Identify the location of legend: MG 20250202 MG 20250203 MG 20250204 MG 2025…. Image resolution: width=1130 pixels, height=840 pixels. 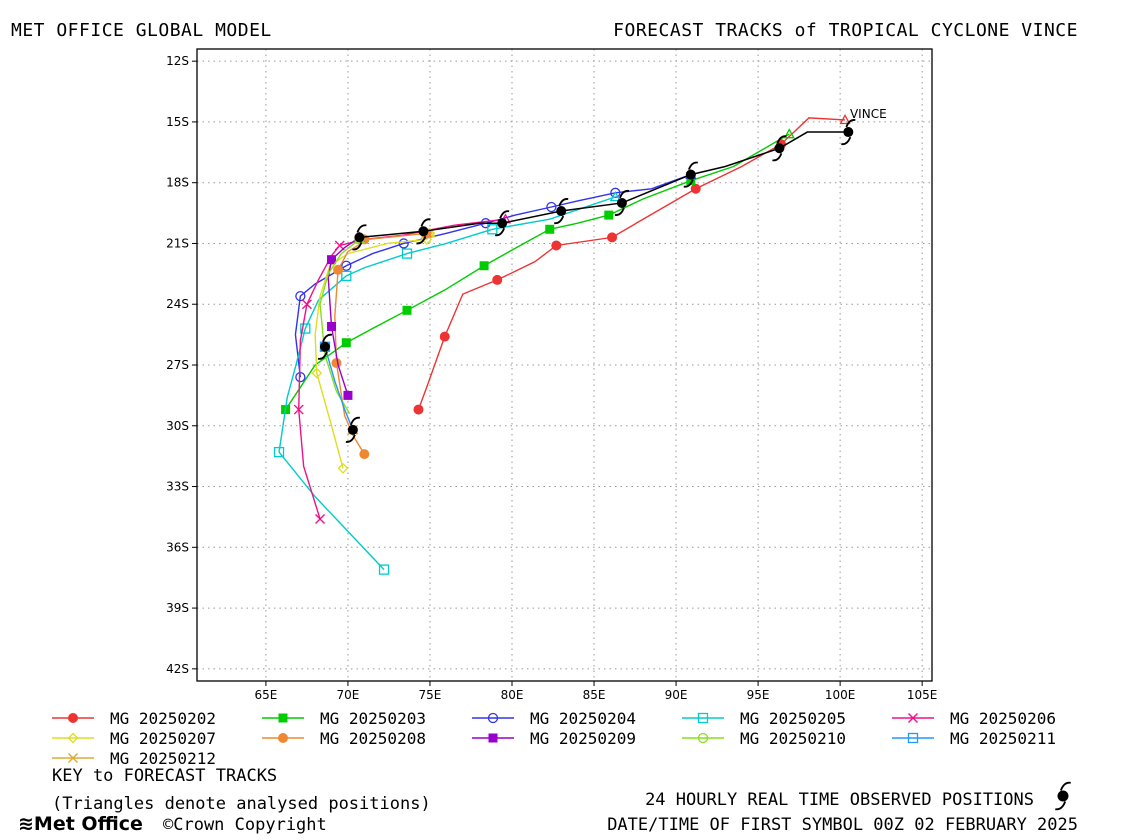
(554, 738).